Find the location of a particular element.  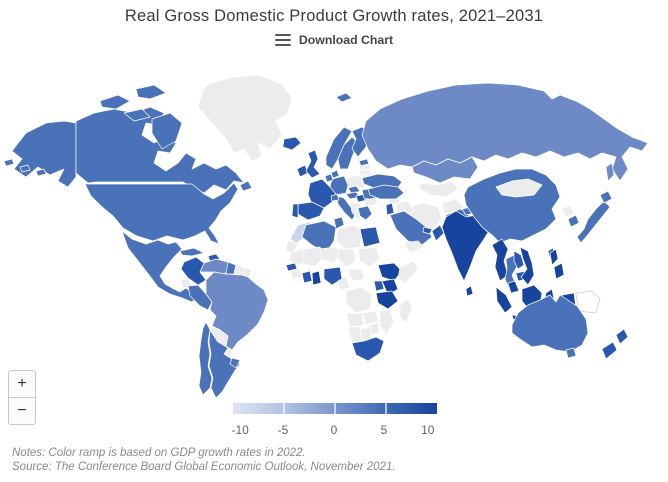

country-ghana is located at coordinates (316, 278).